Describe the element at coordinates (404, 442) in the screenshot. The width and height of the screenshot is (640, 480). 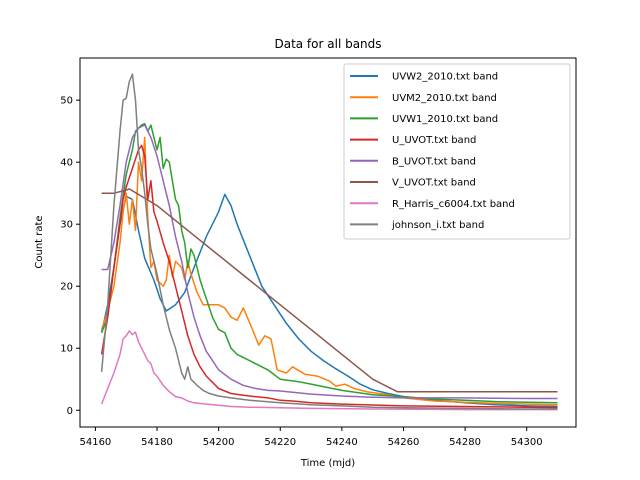
I see `x-tick-label: 54260` at that location.